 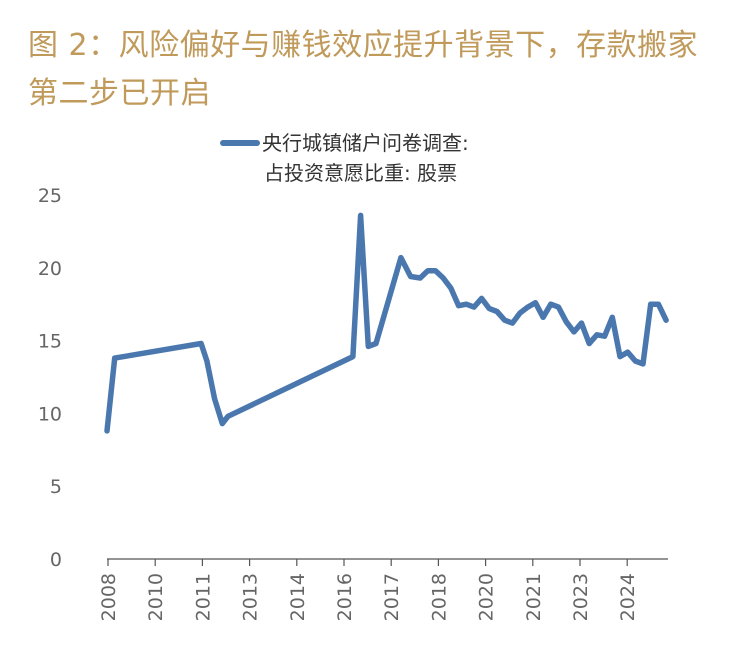 I want to click on x-tick-label: 2016, so click(x=345, y=597).